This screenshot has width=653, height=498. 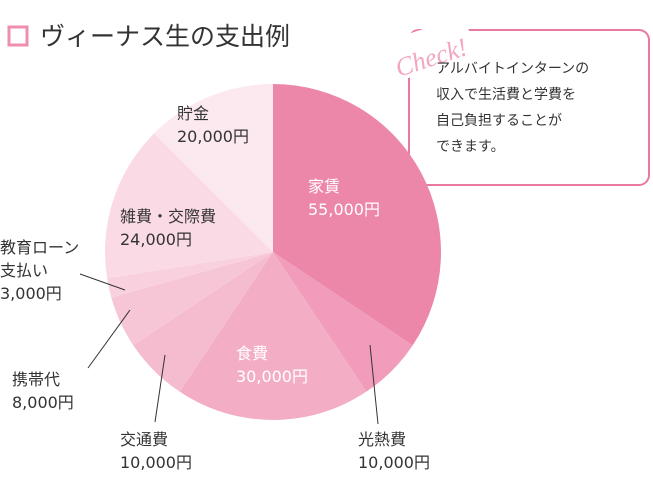 I want to click on slice-label: 教育ローン支払い 3,000円, so click(x=43, y=270).